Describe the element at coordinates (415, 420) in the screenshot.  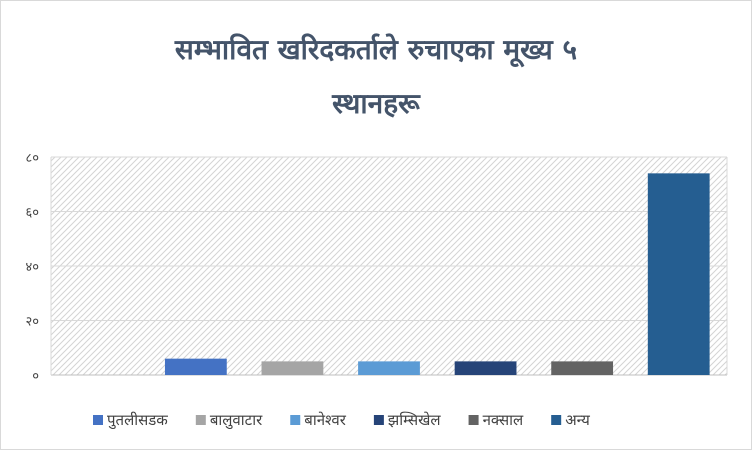
I see `legend-label-3: झम्सिखेल` at that location.